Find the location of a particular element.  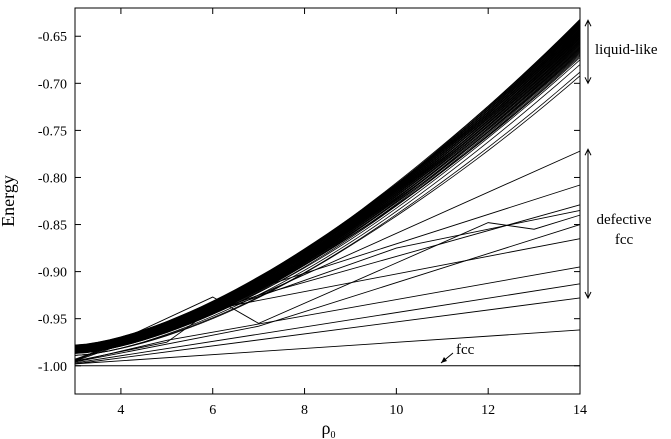

x-tick-label: 8 is located at coordinates (304, 410).